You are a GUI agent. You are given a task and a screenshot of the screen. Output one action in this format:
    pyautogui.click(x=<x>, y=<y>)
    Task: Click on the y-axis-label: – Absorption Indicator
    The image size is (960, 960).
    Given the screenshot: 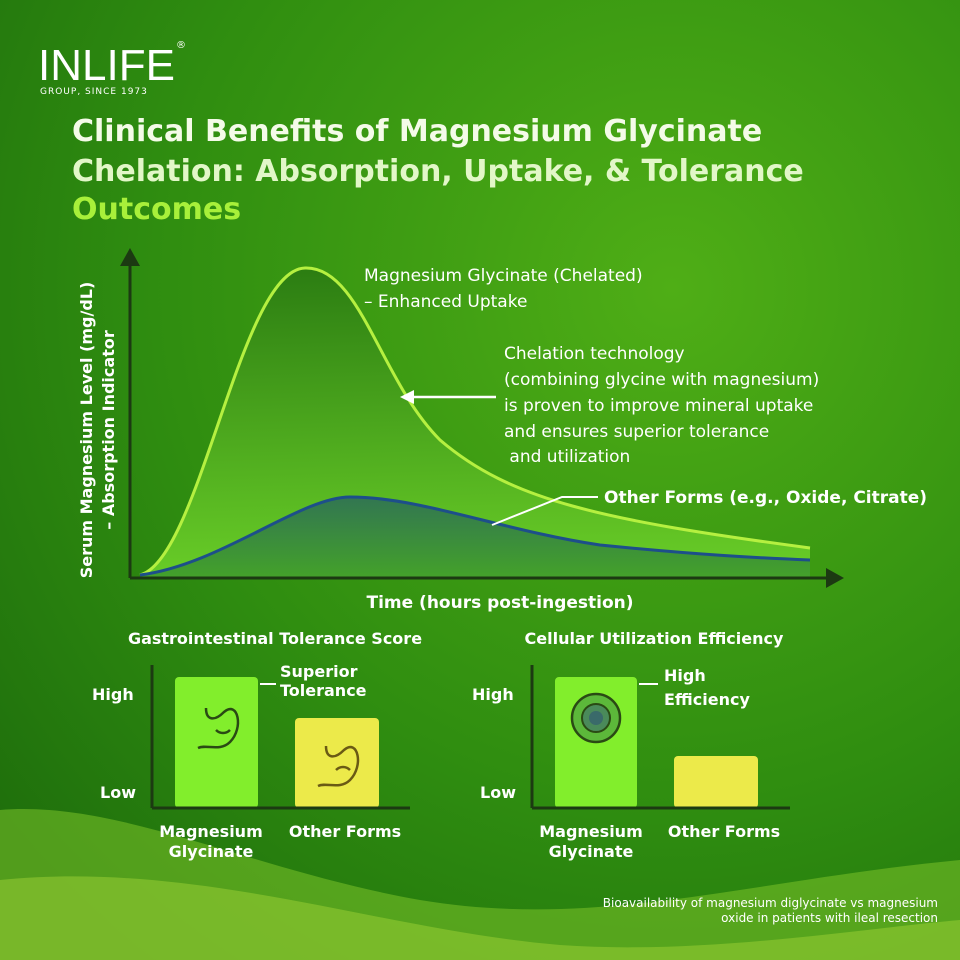 What is the action you would take?
    pyautogui.click(x=108, y=430)
    